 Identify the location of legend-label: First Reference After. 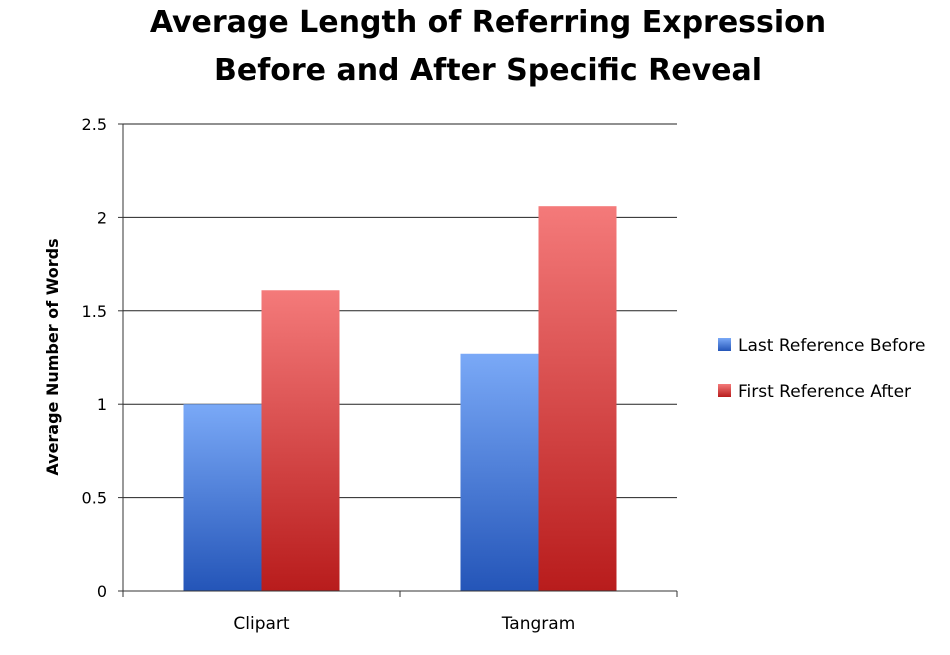
(824, 392).